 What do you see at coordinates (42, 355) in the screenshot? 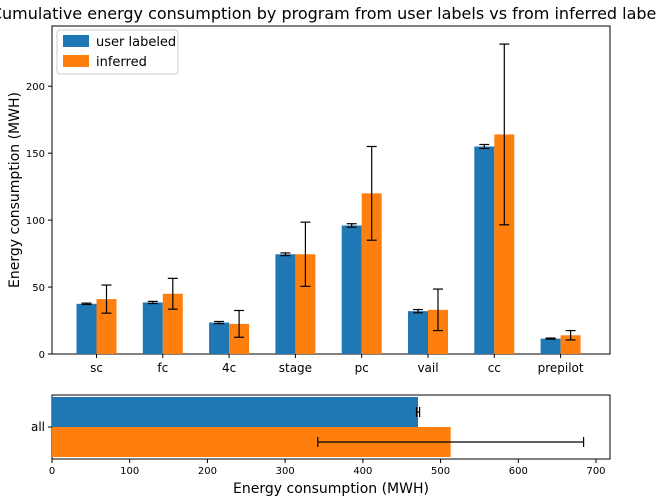
I see `y-tick-label-0: 0` at bounding box center [42, 355].